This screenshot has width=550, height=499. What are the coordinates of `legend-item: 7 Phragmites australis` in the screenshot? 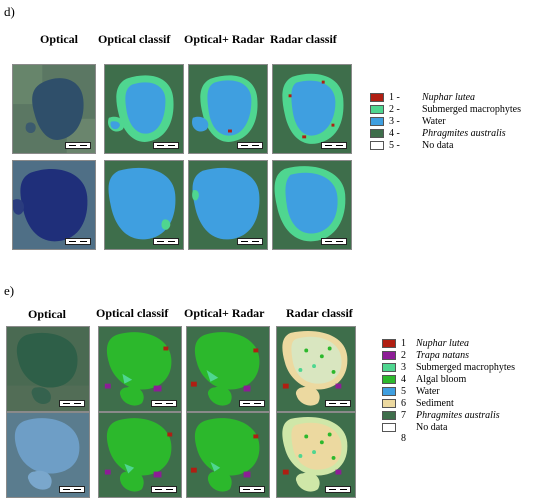 It's located at (464, 416).